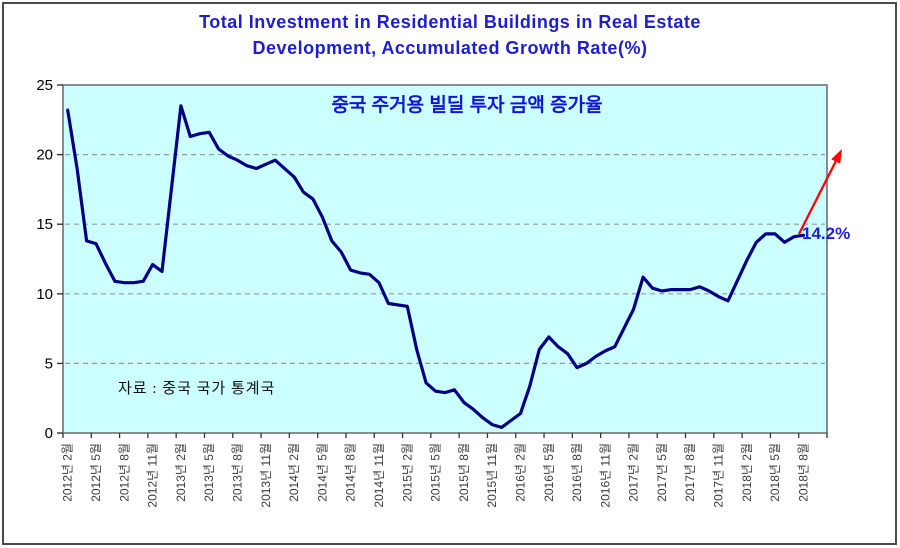 The image size is (900, 548). I want to click on x-axis-label: 2014년 2월, so click(294, 472).